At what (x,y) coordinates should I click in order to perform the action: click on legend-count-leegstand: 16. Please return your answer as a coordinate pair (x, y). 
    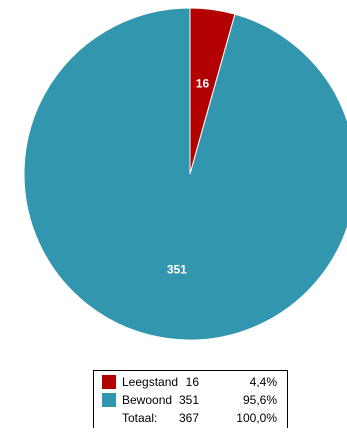
    Looking at the image, I should click on (192, 382).